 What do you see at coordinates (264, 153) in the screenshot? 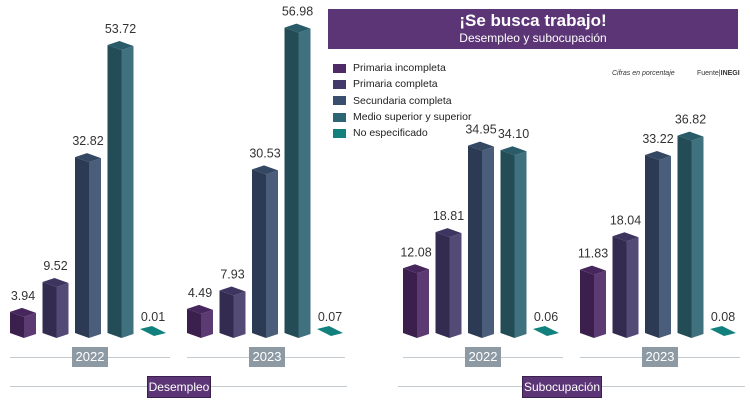
I see `data-label: 30.53` at bounding box center [264, 153].